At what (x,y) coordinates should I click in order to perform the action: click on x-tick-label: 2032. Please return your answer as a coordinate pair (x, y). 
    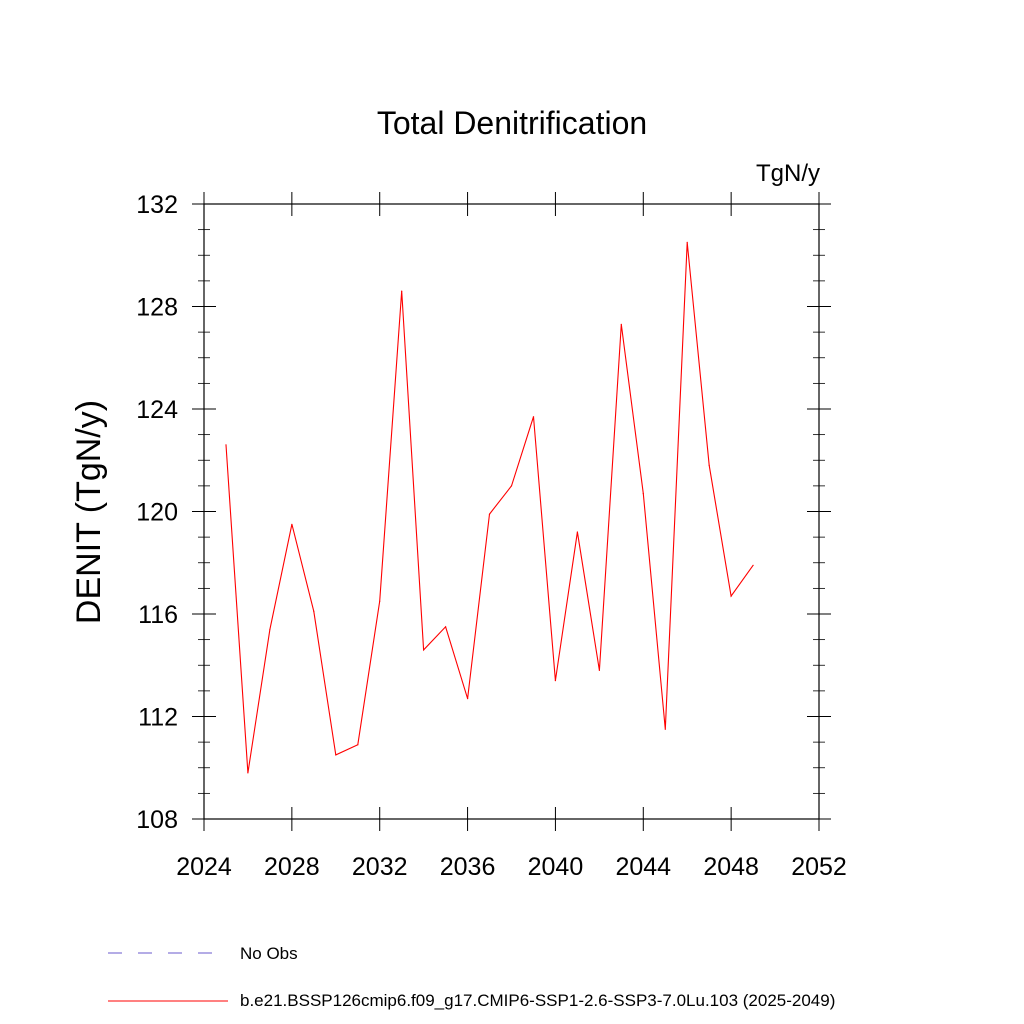
    Looking at the image, I should click on (380, 867).